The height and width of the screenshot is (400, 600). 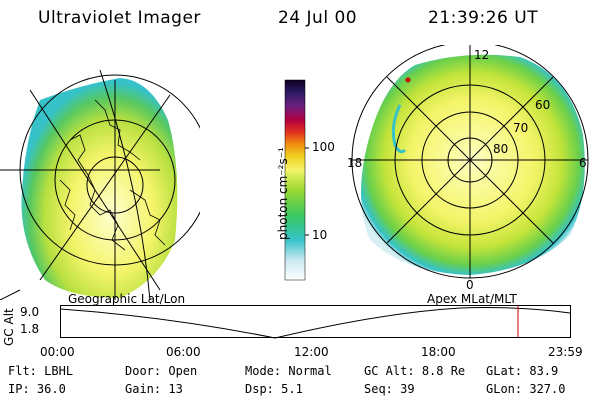 What do you see at coordinates (547, 389) in the screenshot?
I see `glon-value: 327.0` at bounding box center [547, 389].